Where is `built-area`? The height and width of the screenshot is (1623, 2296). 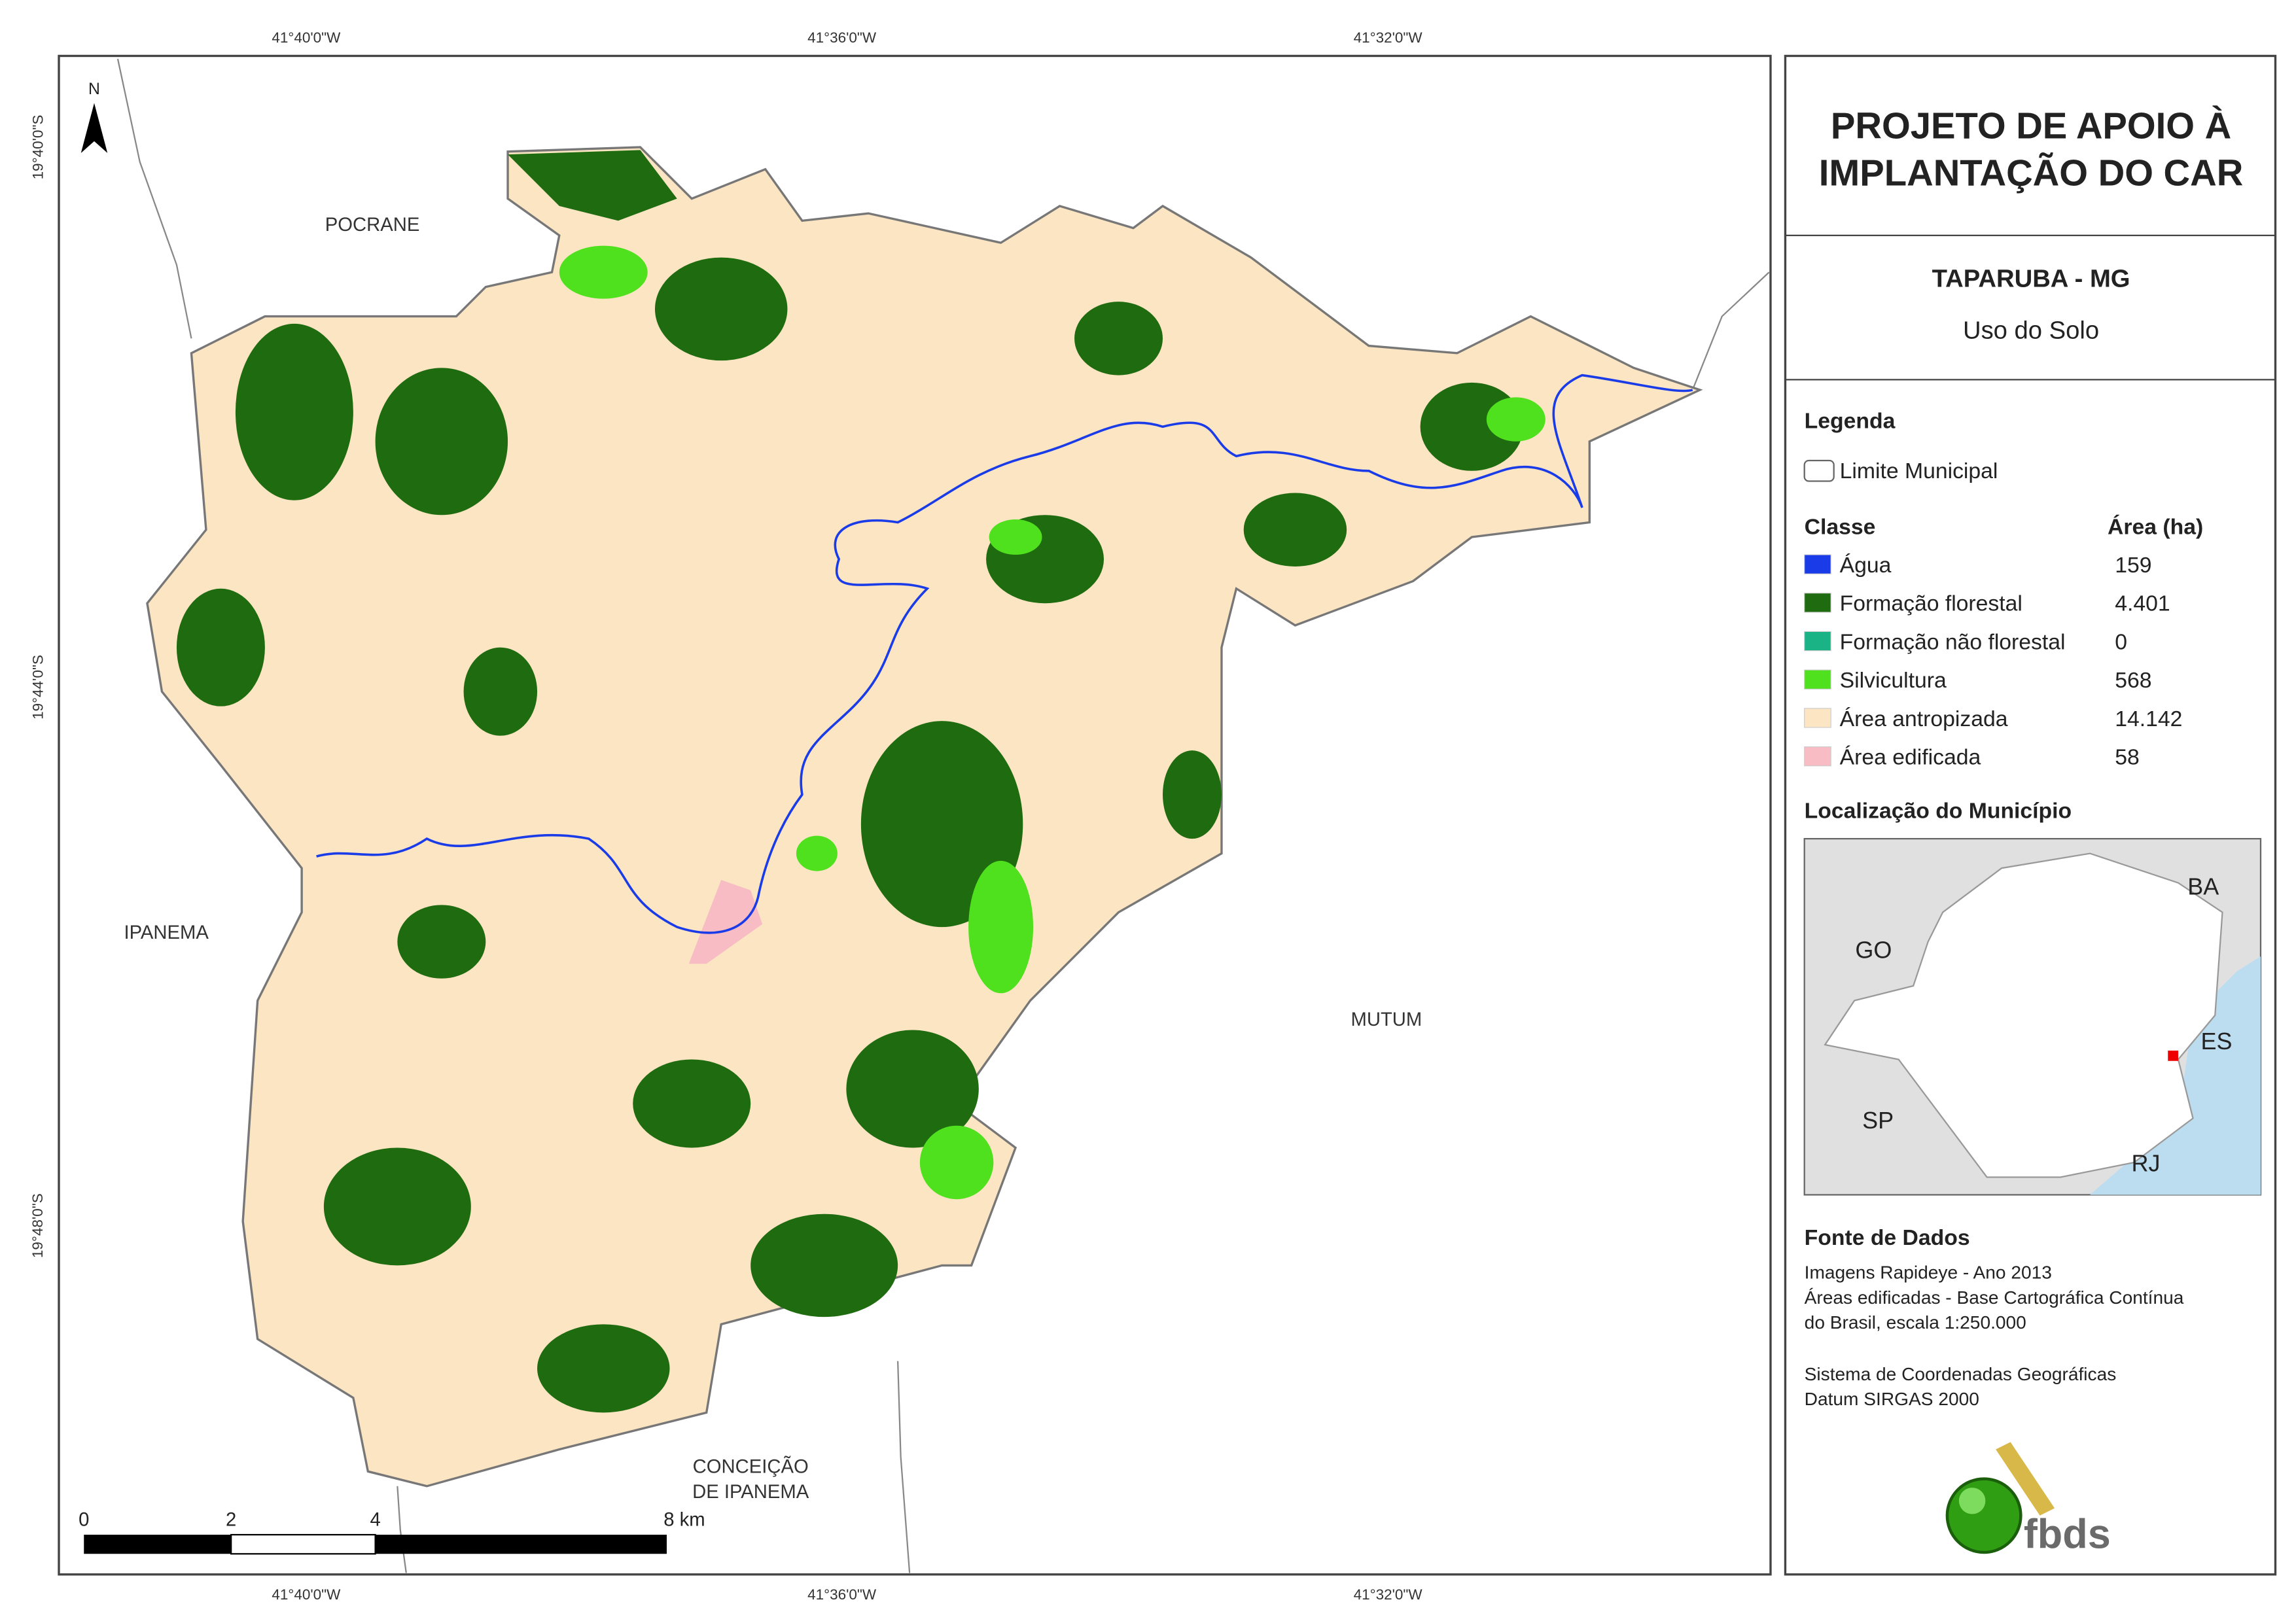
built-area is located at coordinates (725, 922).